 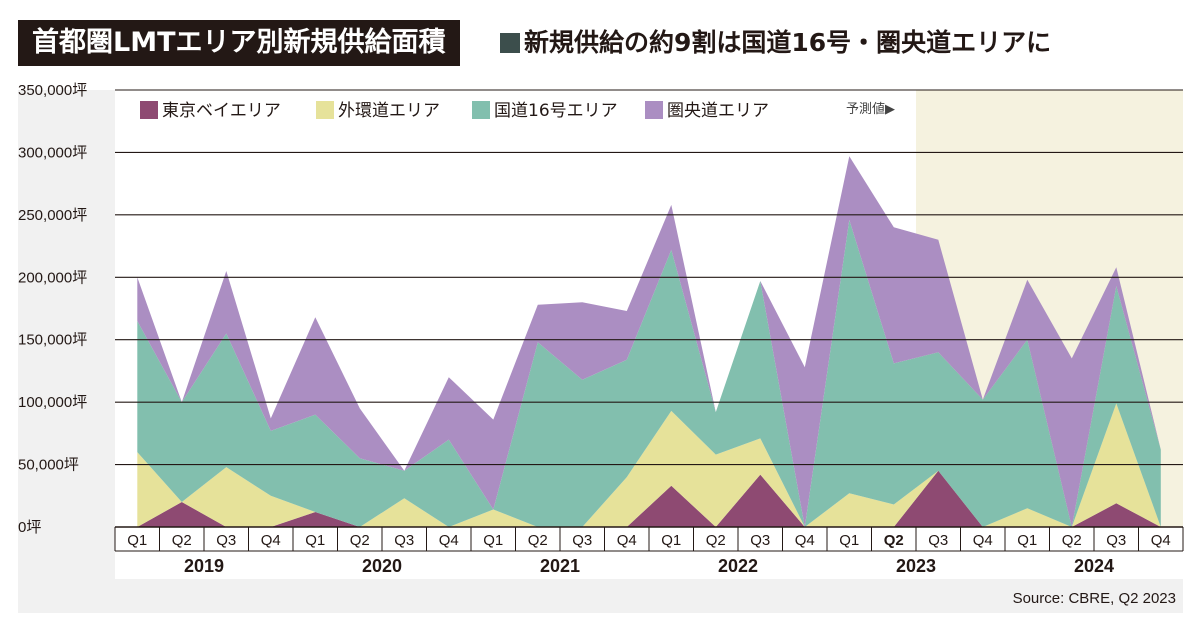 I want to click on legend-label: 東京ベイエリア, so click(x=221, y=111).